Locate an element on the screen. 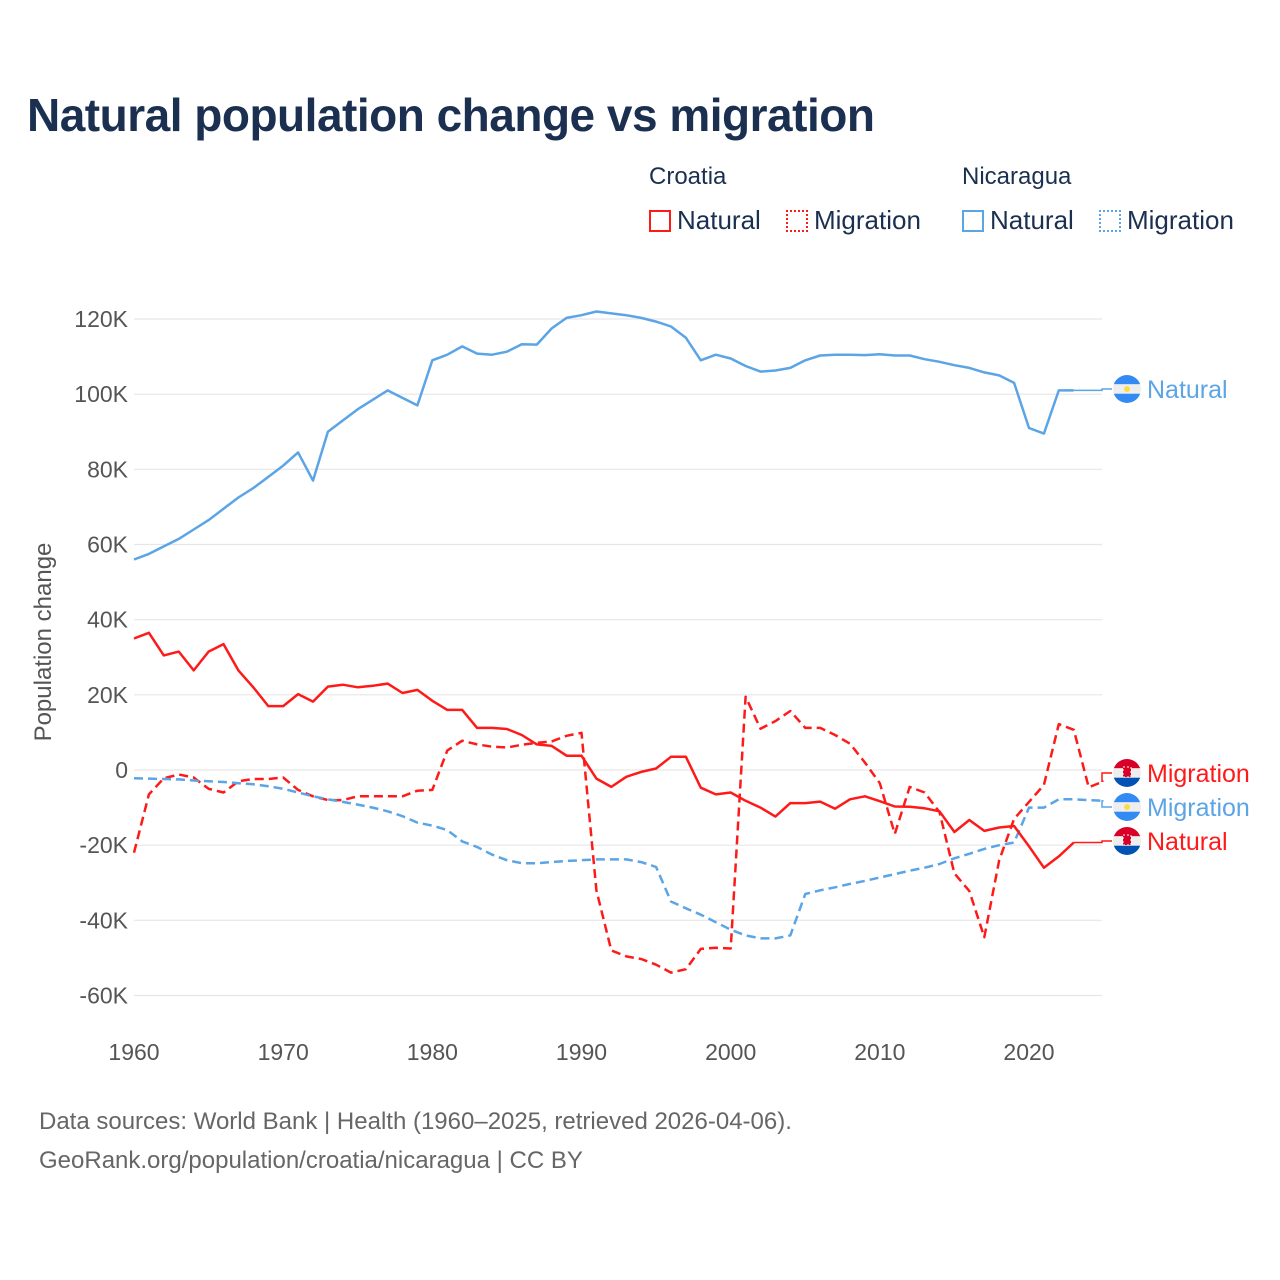 The height and width of the screenshot is (1280, 1280). y-tick-label: 40K is located at coordinates (108, 620).